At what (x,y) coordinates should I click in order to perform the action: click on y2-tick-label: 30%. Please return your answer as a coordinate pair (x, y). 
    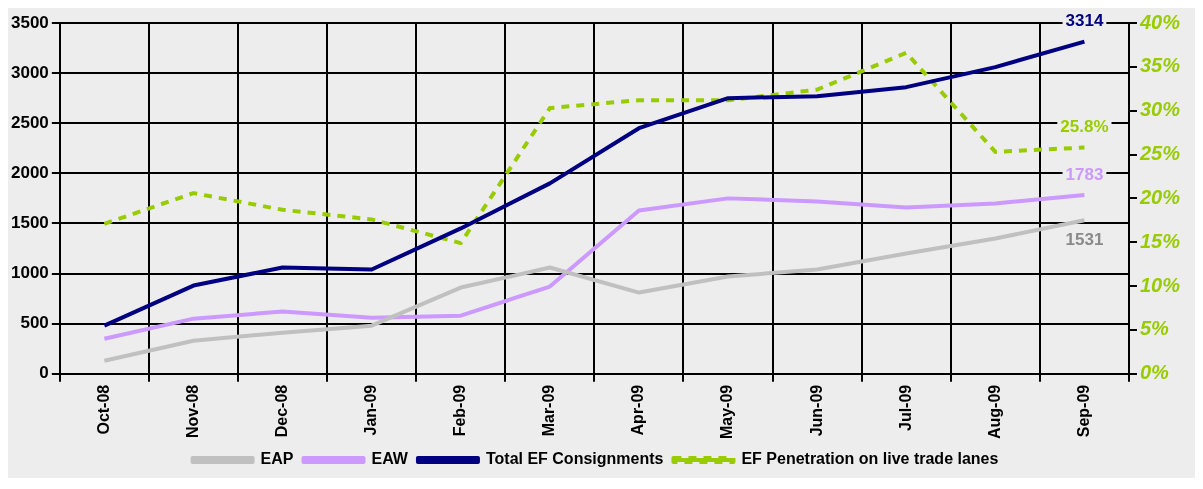
    Looking at the image, I should click on (1160, 109).